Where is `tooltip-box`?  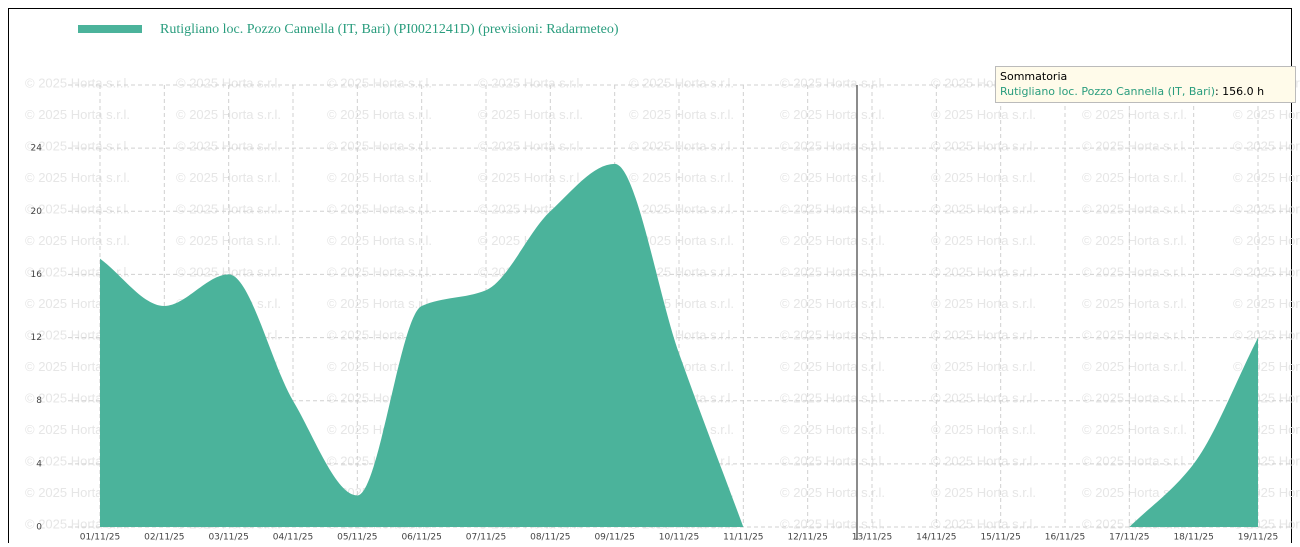
tooltip-box is located at coordinates (1145, 84).